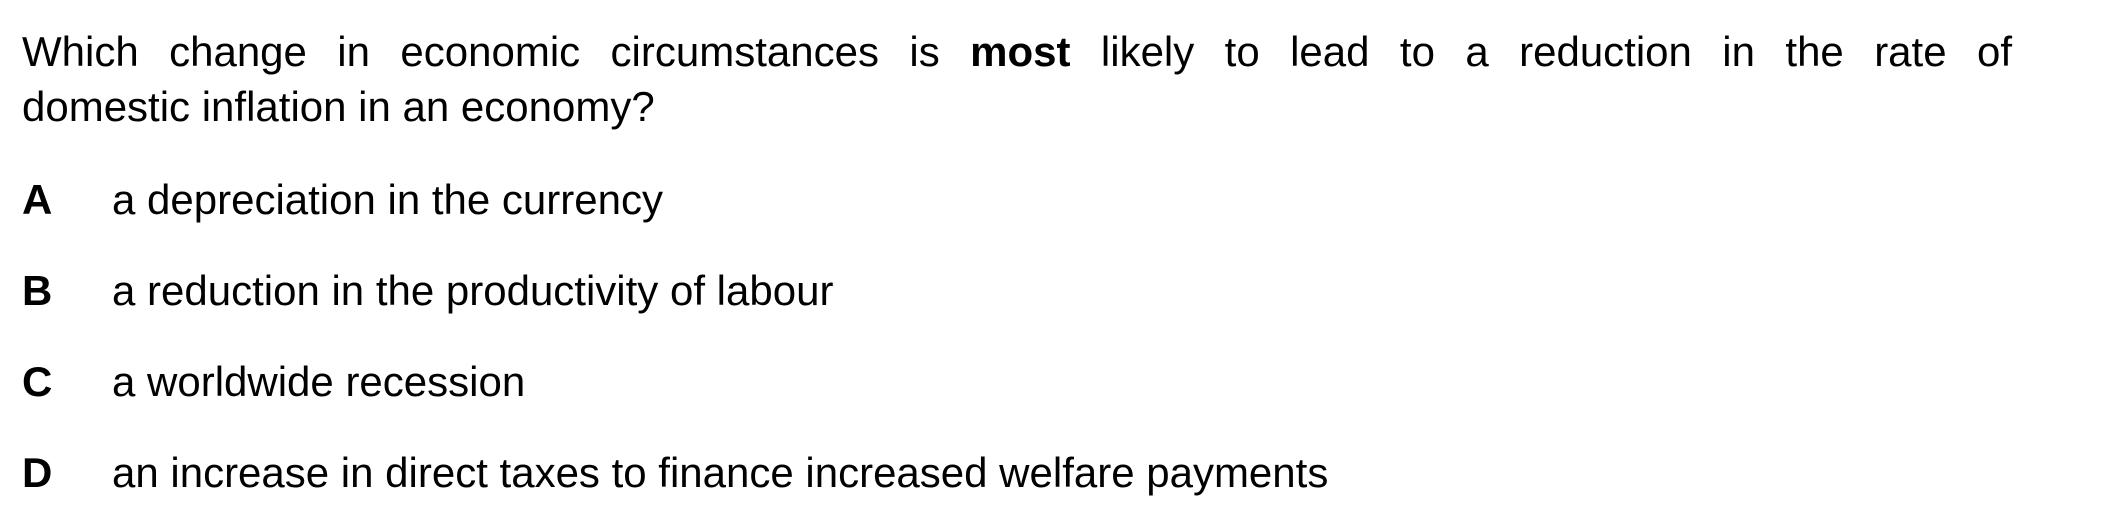  Describe the element at coordinates (37, 472) in the screenshot. I see `option-letter: D` at that location.